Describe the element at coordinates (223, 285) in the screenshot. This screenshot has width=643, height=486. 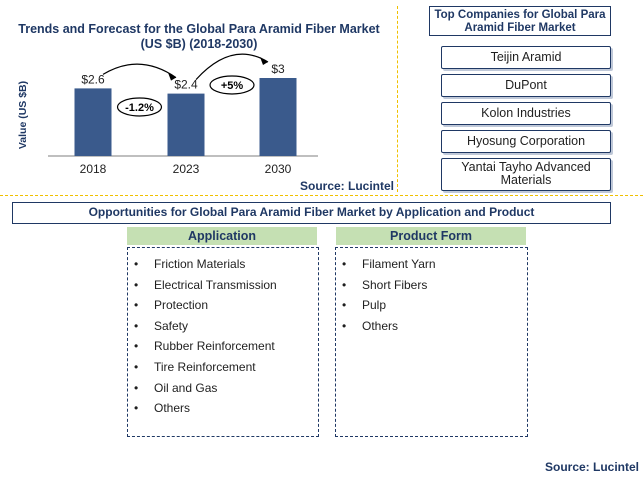
I see `list-item: Electrical Transmission` at that location.